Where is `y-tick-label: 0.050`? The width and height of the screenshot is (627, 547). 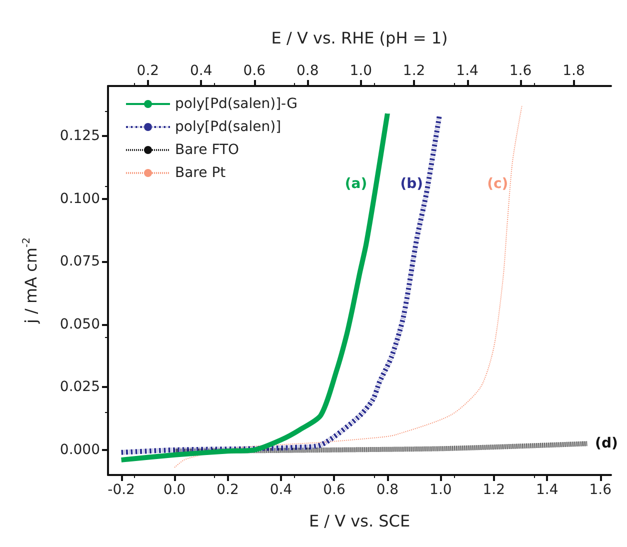 y-tick-label: 0.050 is located at coordinates (80, 324).